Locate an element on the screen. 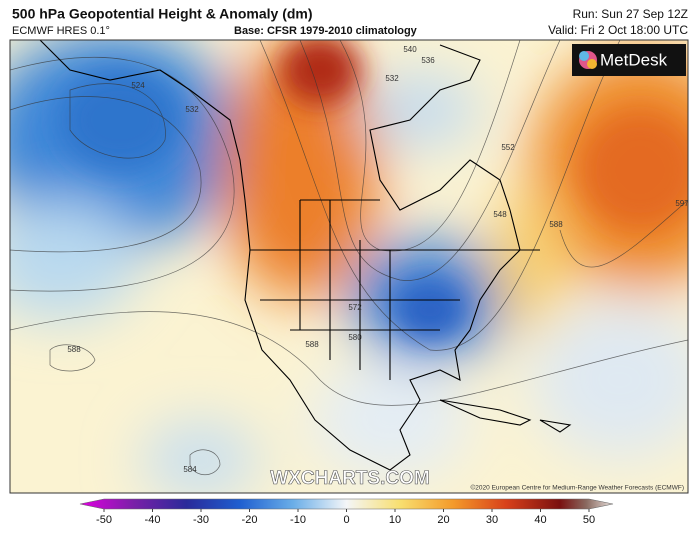 The width and height of the screenshot is (700, 541). colorbar-tick-label: 30 is located at coordinates (492, 520).